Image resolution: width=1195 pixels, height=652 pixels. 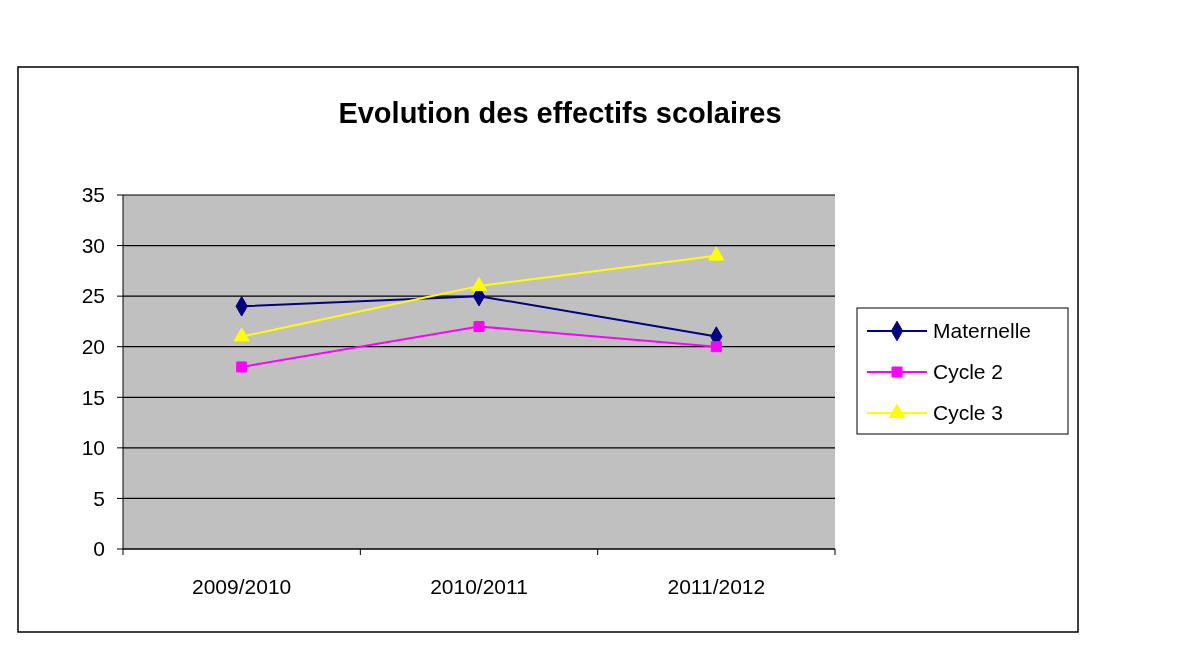 What do you see at coordinates (93, 245) in the screenshot?
I see `y-tick-label: 30` at bounding box center [93, 245].